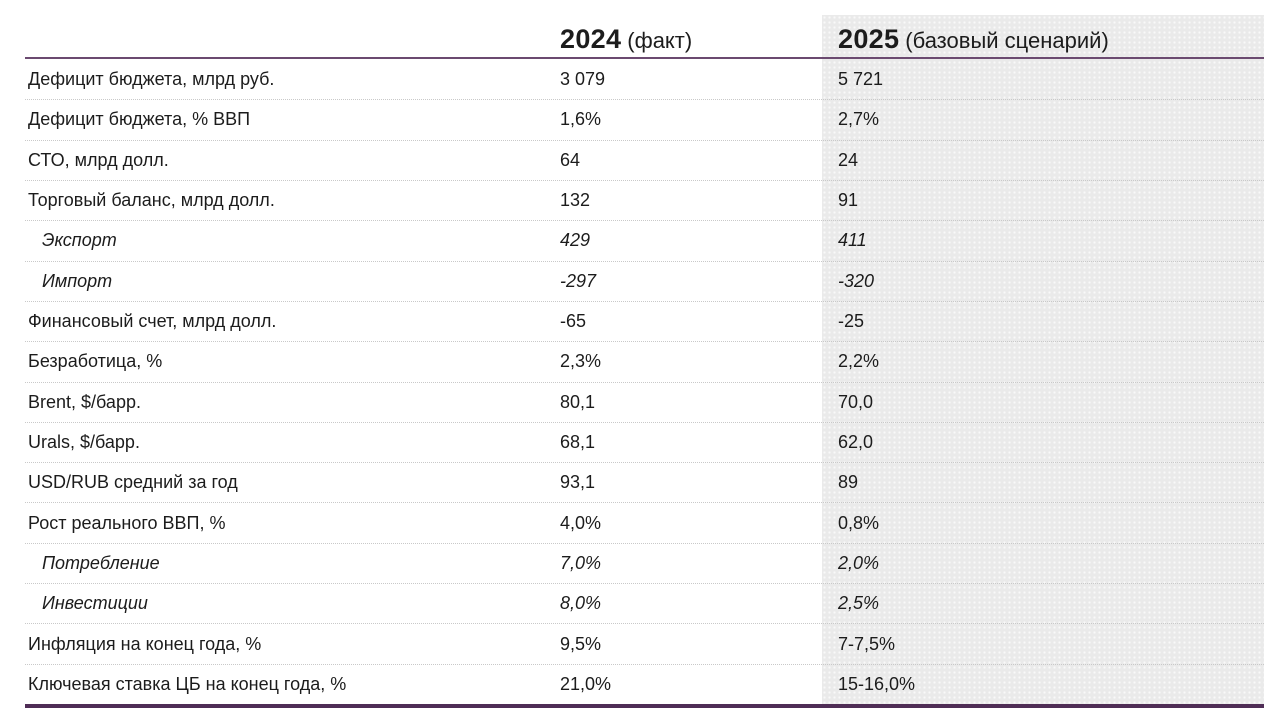  I want to click on table-row: Инвестиции 8,0% 2,5%, so click(644, 603).